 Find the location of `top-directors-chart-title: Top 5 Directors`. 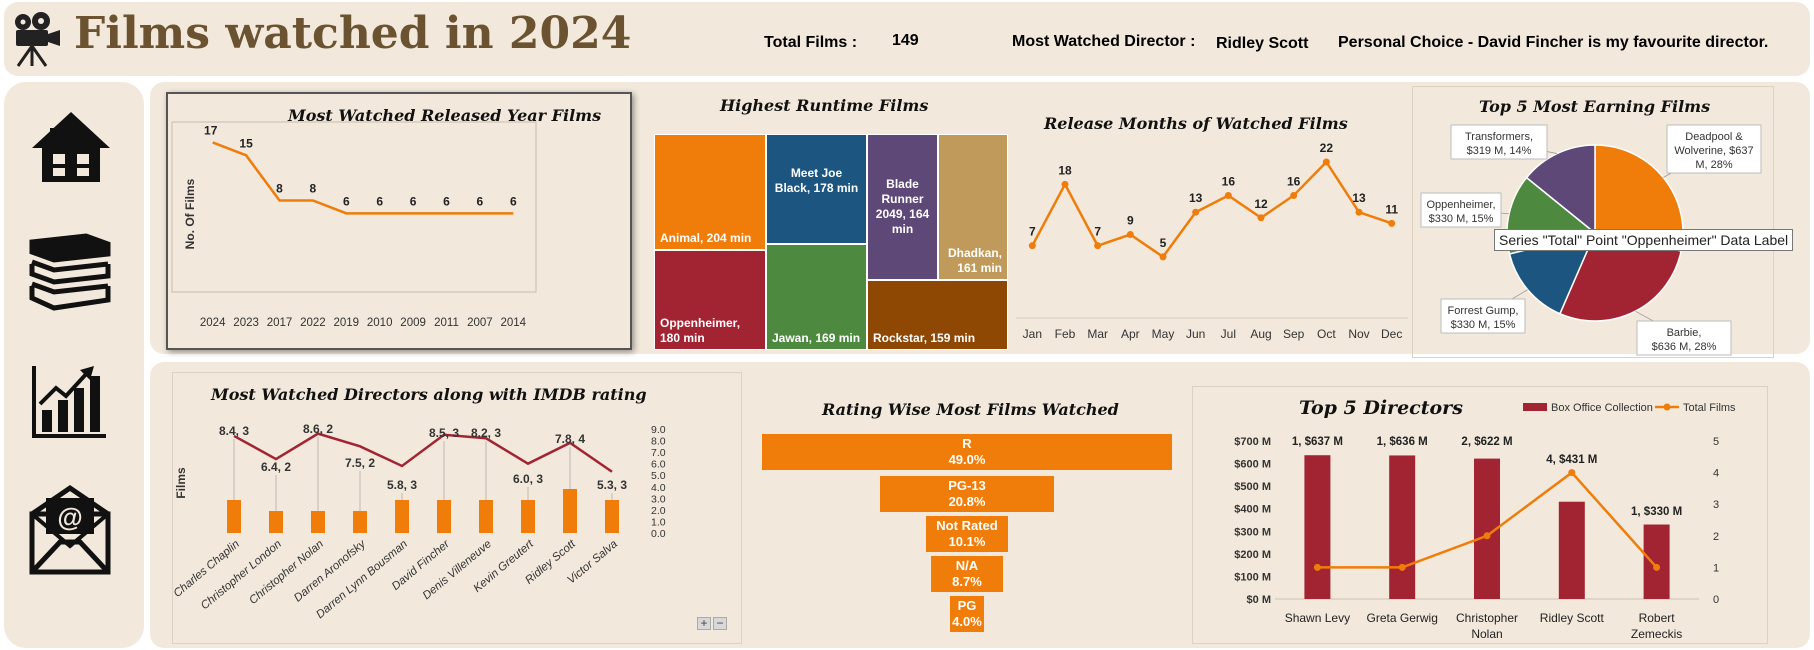

top-directors-chart-title: Top 5 Directors is located at coordinates (1381, 408).